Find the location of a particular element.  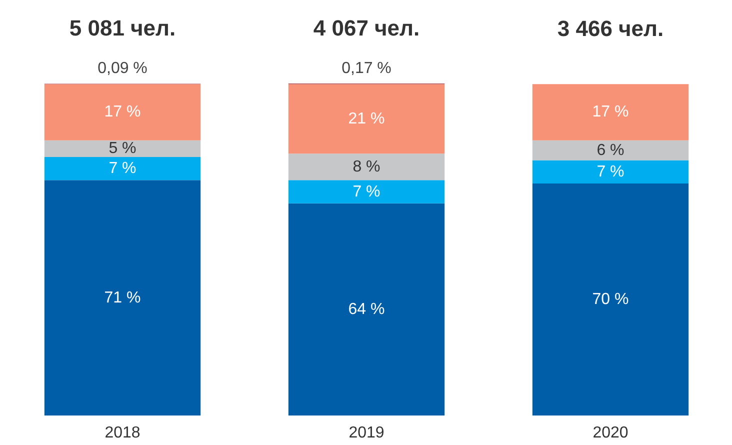

x-tick-label: 2018 is located at coordinates (122, 433).